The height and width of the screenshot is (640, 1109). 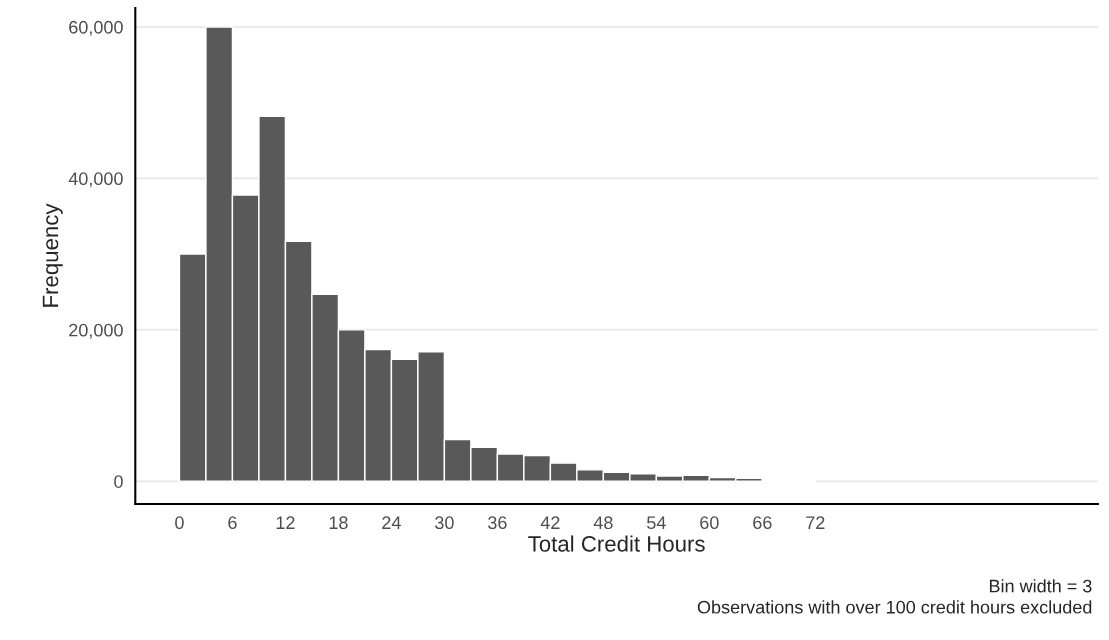 What do you see at coordinates (179, 523) in the screenshot?
I see `x-tick-label: 0` at bounding box center [179, 523].